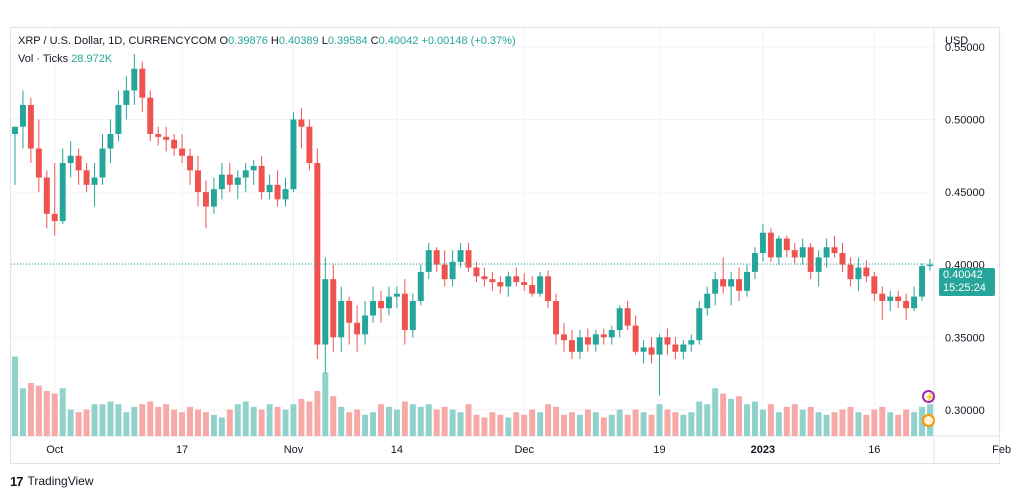  I want to click on low-value: 0.39584, so click(347, 41).